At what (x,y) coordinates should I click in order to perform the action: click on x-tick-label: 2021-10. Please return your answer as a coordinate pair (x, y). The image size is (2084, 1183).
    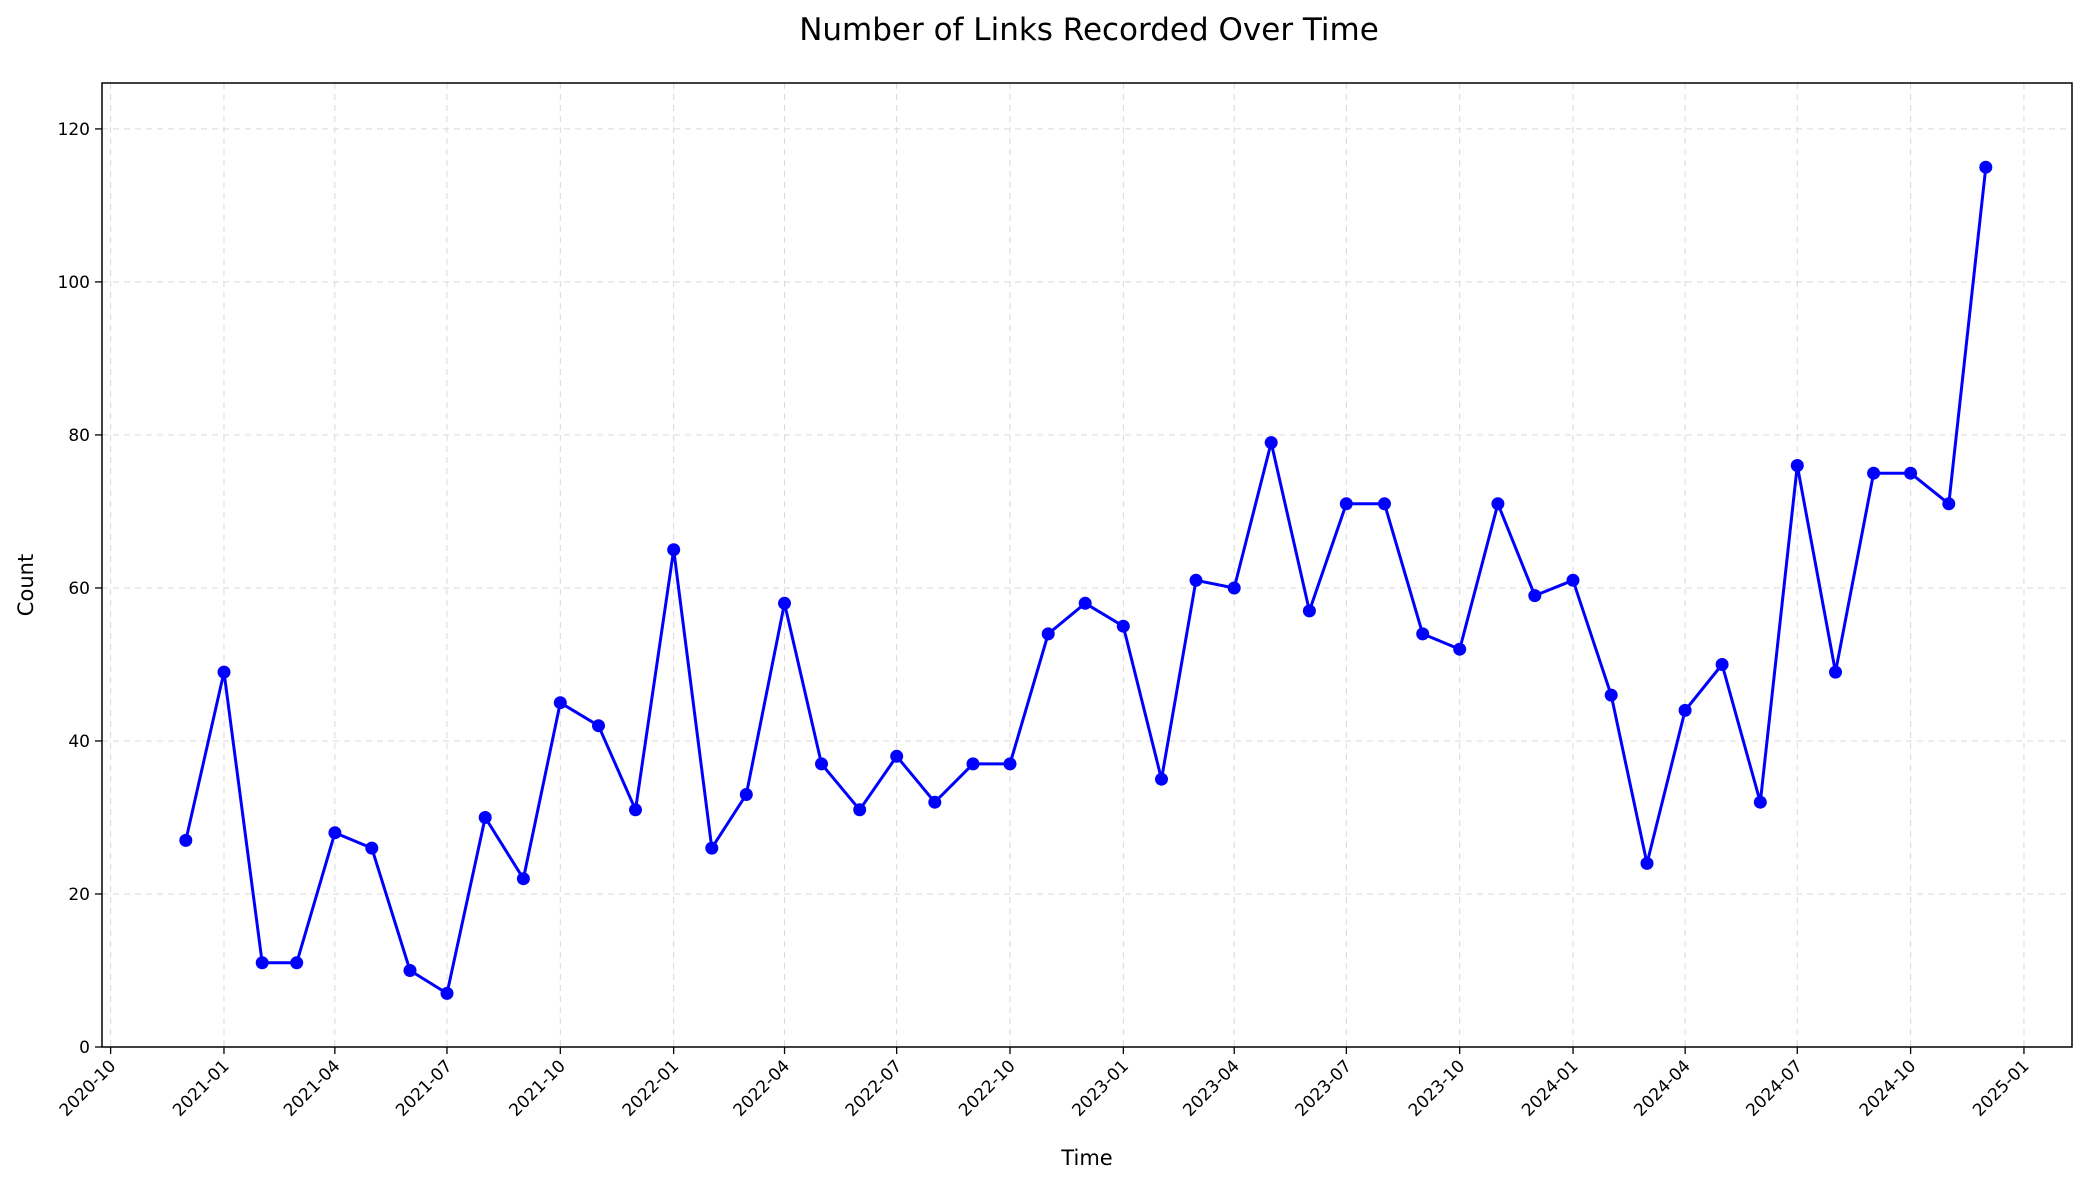
    Looking at the image, I should click on (537, 1088).